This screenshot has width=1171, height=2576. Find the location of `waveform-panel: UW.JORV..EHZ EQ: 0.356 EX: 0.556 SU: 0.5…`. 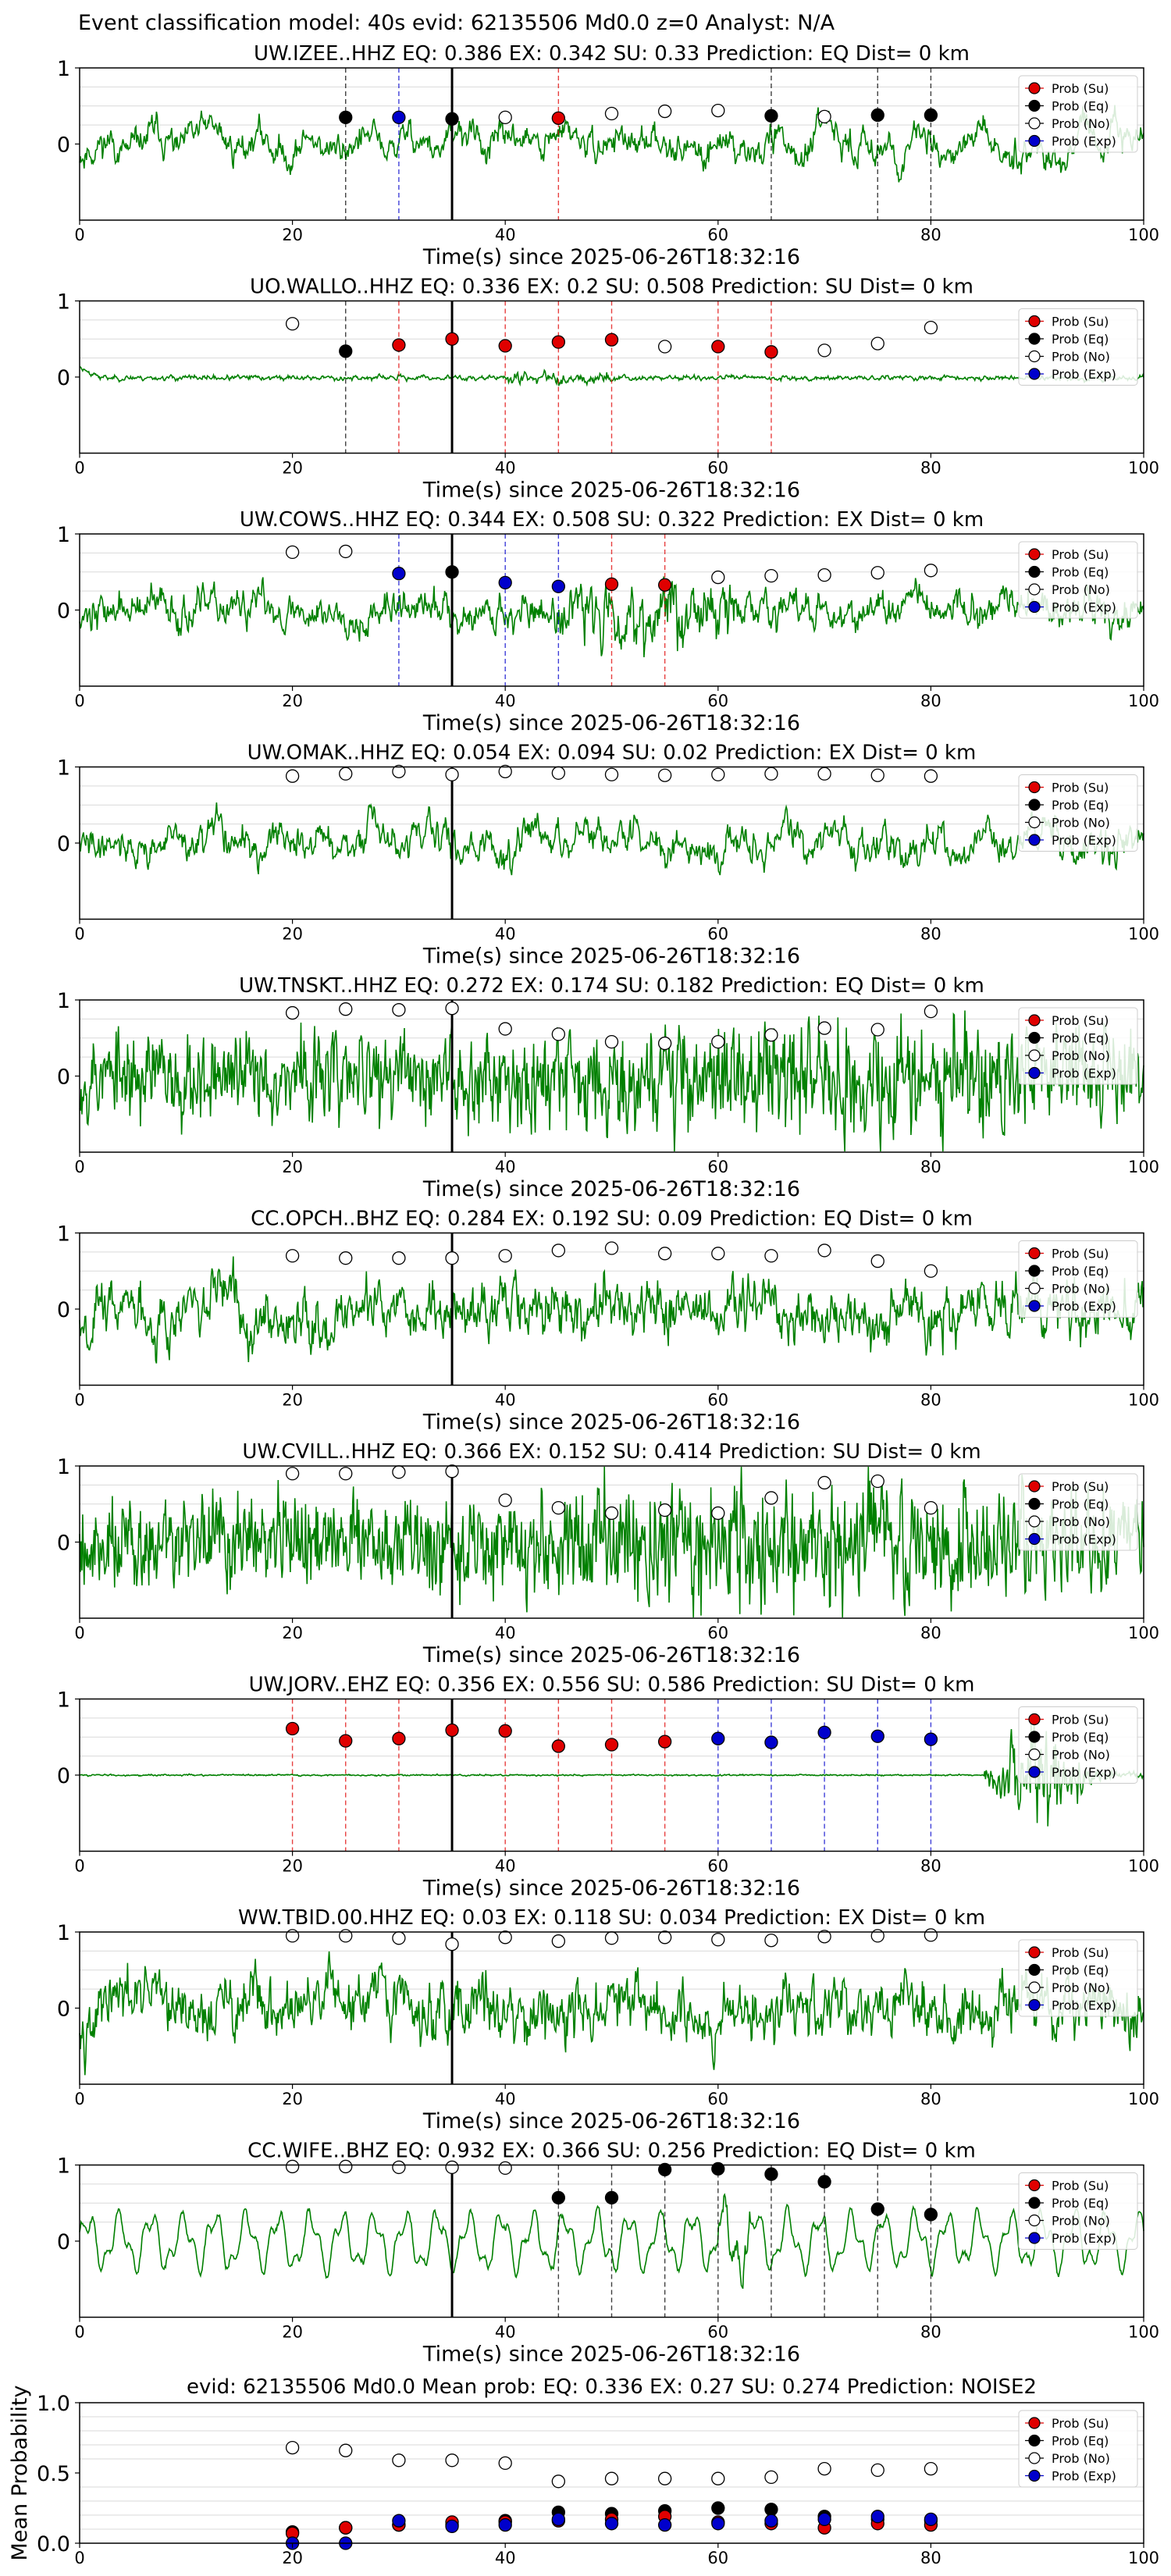

waveform-panel: UW.JORV..EHZ EQ: 0.356 EX: 0.556 SU: 0.5… is located at coordinates (608, 1787).